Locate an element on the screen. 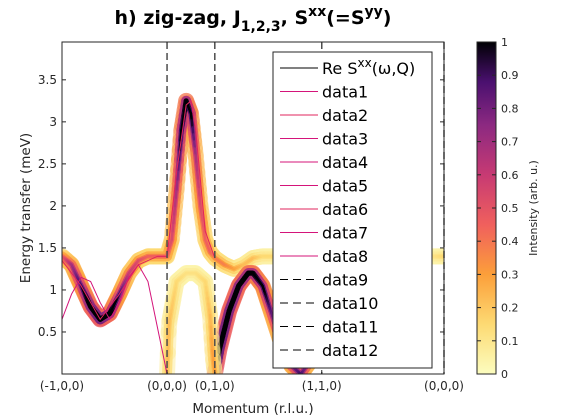 The width and height of the screenshot is (570, 420). legend-label-data6: data6 is located at coordinates (345, 209).